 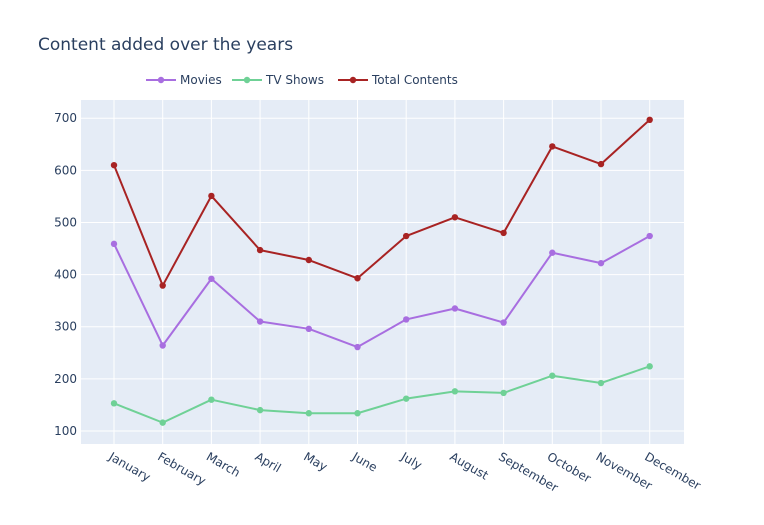 What do you see at coordinates (223, 464) in the screenshot?
I see `x-tick-label: March` at bounding box center [223, 464].